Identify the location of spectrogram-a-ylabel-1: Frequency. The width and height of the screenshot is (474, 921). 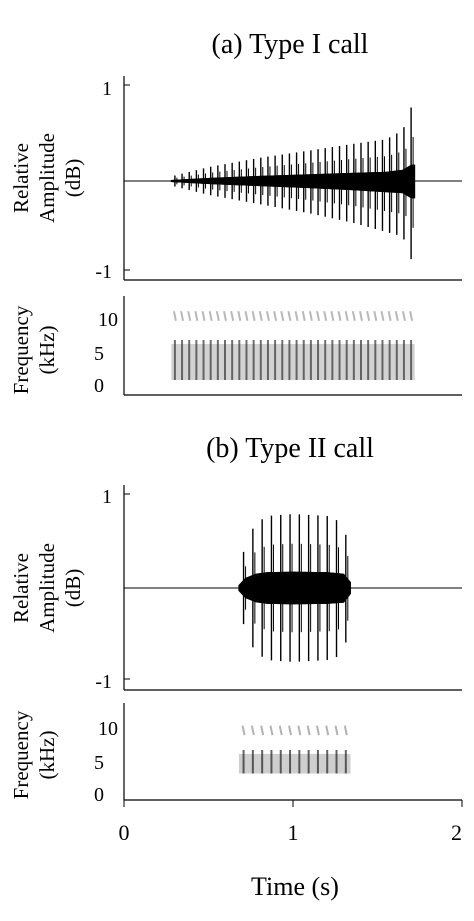
(21, 349).